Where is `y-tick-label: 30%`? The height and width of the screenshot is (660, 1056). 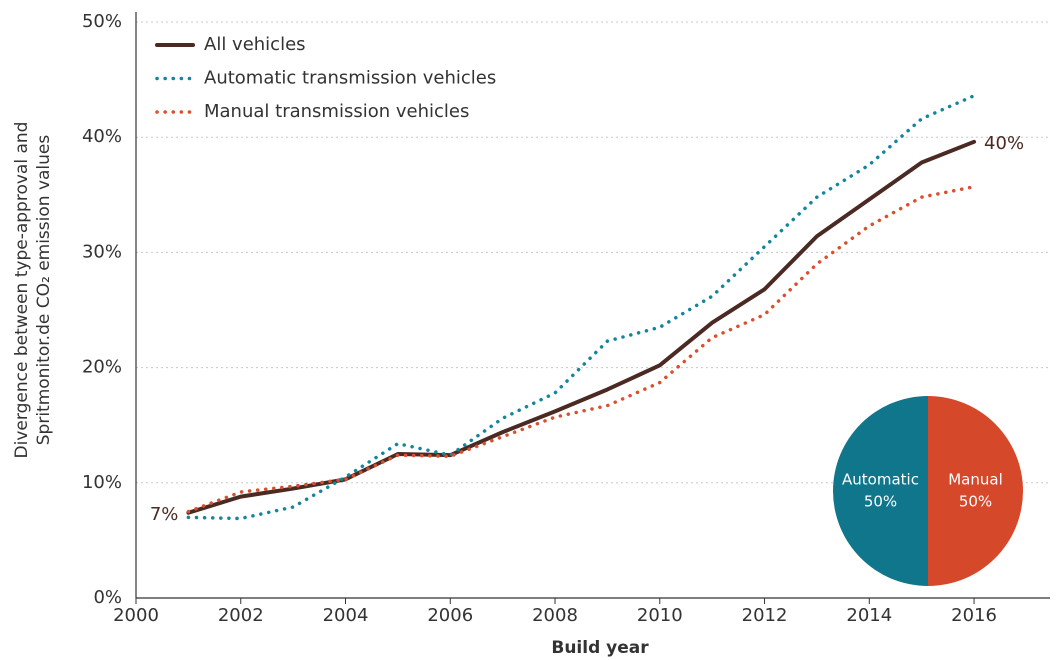 y-tick-label: 30% is located at coordinates (102, 251).